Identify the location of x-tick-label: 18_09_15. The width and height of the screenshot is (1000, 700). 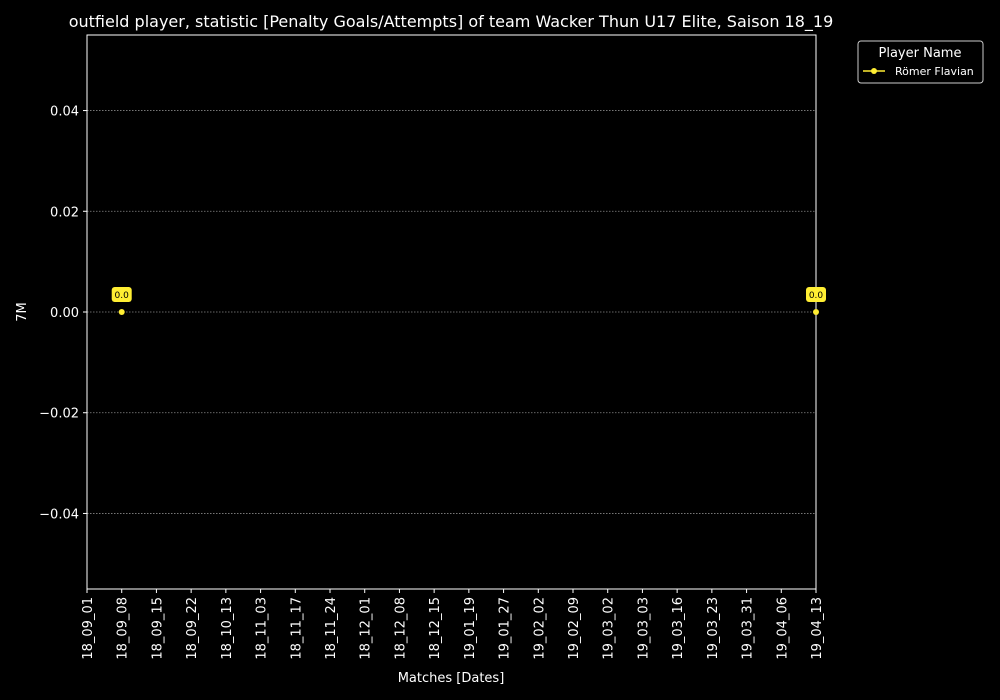
(157, 628).